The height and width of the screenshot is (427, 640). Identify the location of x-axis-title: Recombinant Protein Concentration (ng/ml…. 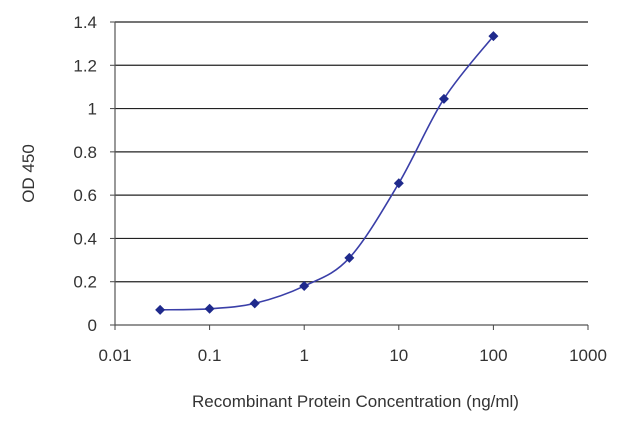
(355, 401).